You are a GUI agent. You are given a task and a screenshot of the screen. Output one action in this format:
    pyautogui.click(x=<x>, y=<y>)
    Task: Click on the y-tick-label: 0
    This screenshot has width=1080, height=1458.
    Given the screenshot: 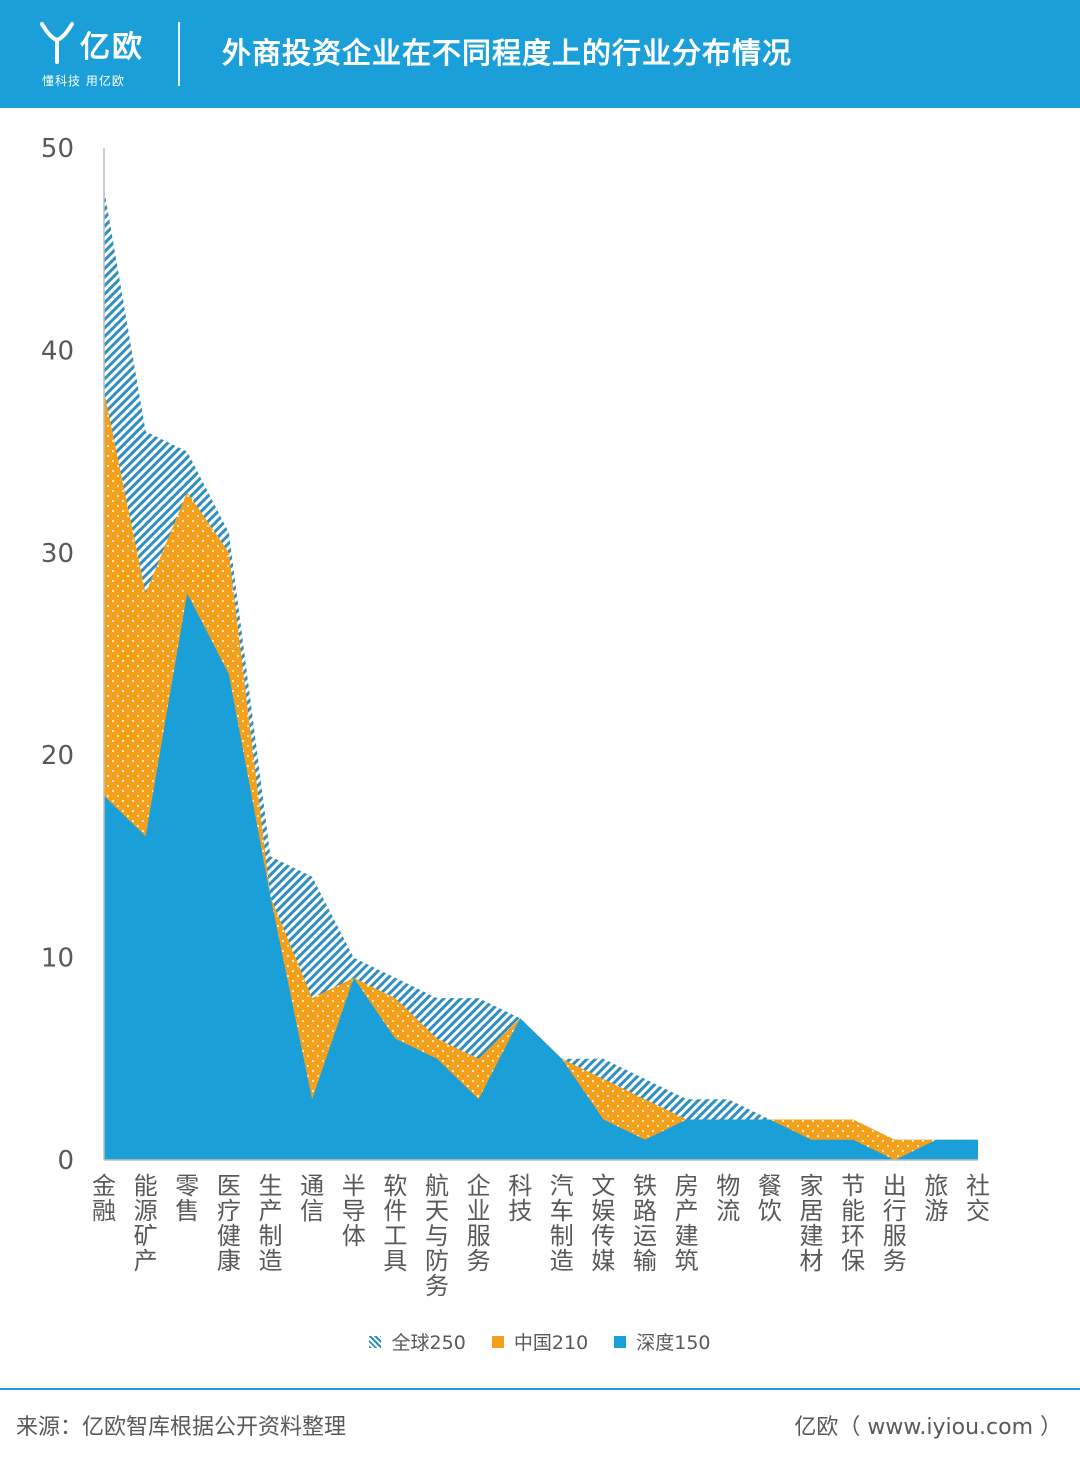 What is the action you would take?
    pyautogui.click(x=65, y=1161)
    